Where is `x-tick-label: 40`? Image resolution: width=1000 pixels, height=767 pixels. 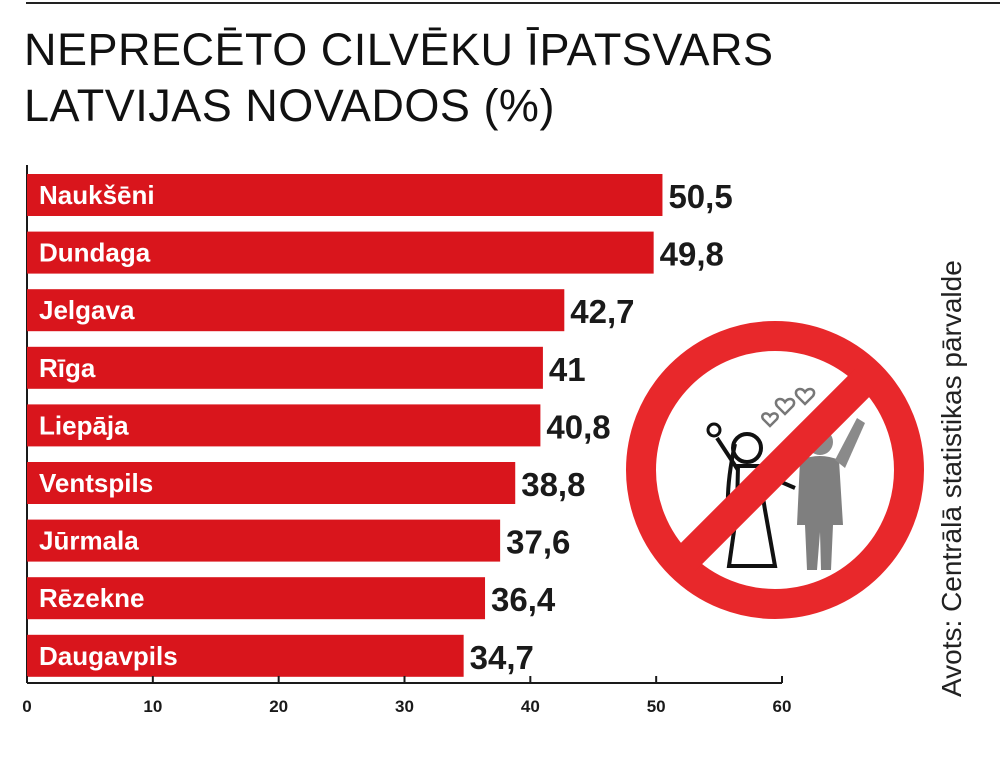 x-tick-label: 40 is located at coordinates (530, 706).